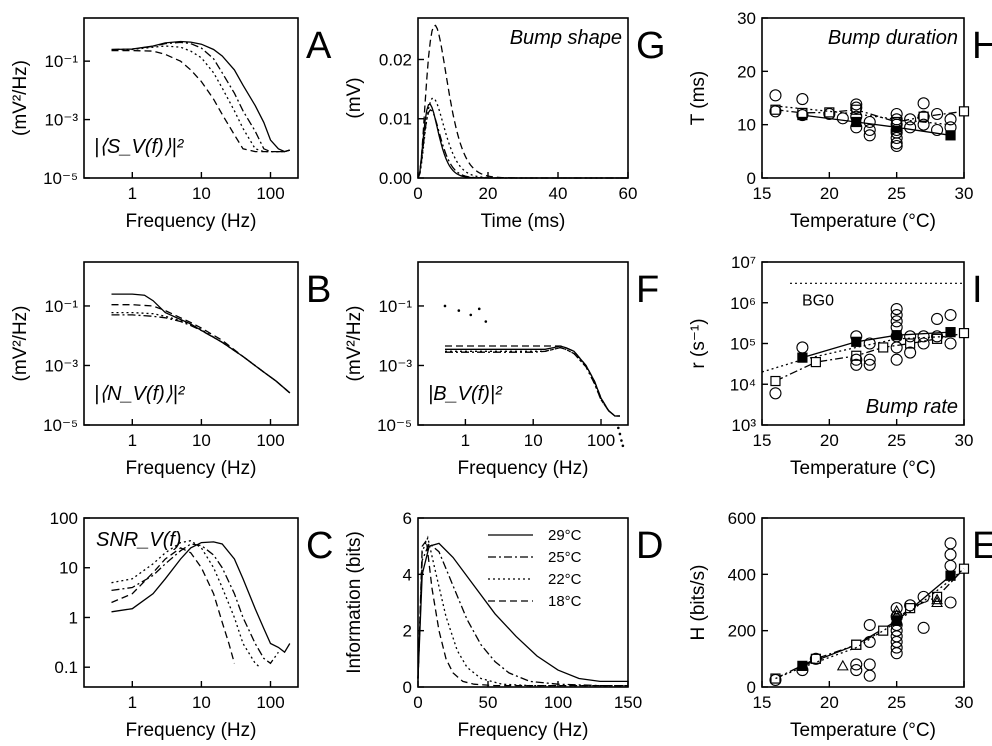  I want to click on panel-annotation: Bump duration, so click(893, 38).